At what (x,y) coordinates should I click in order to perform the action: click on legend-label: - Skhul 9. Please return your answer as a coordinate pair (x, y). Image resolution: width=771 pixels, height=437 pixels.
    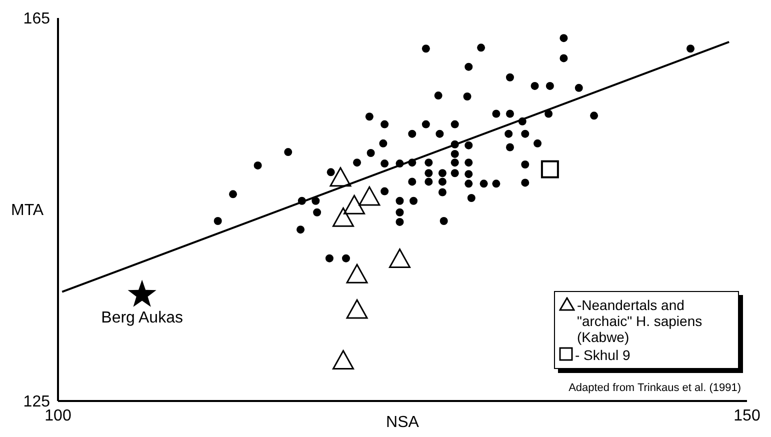
    Looking at the image, I should click on (602, 355).